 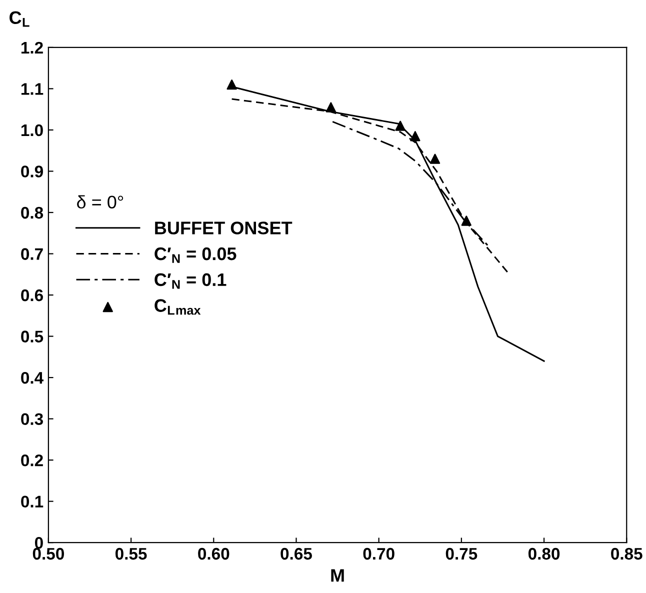 I want to click on y-tick-label: 1.1, so click(x=32, y=89).